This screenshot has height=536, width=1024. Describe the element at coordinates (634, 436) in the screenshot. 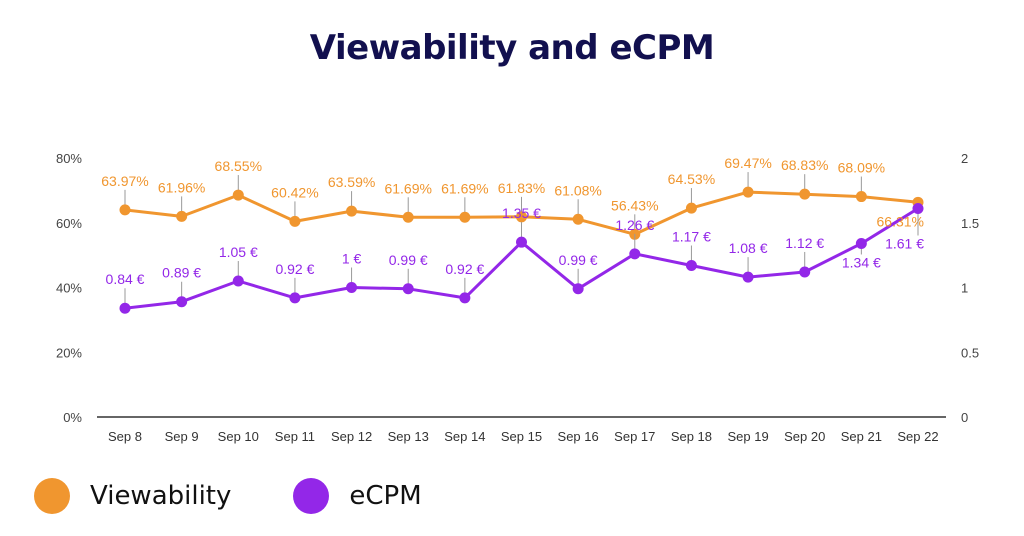

I see `x-axis-tick-label: Sep 17` at that location.